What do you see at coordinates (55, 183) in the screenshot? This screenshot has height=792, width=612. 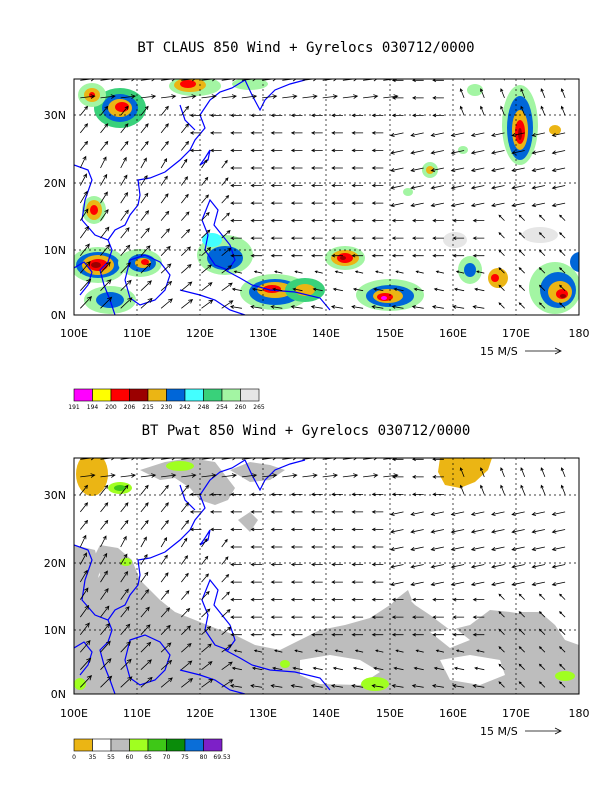 I see `claus-y-tick-20n: 20N` at bounding box center [55, 183].